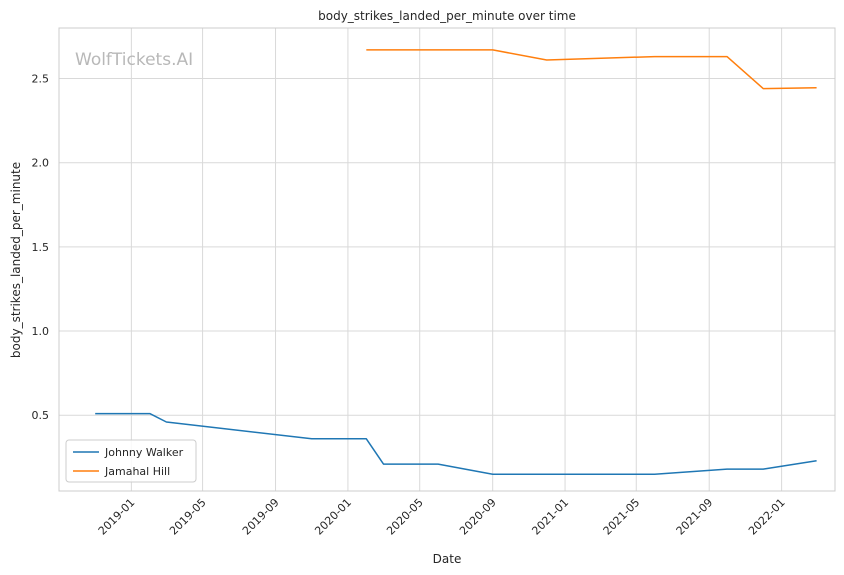 Image resolution: width=844 pixels, height=575 pixels. What do you see at coordinates (16, 260) in the screenshot?
I see `y-axis-label: body_strikes_landed_per_minute` at bounding box center [16, 260].